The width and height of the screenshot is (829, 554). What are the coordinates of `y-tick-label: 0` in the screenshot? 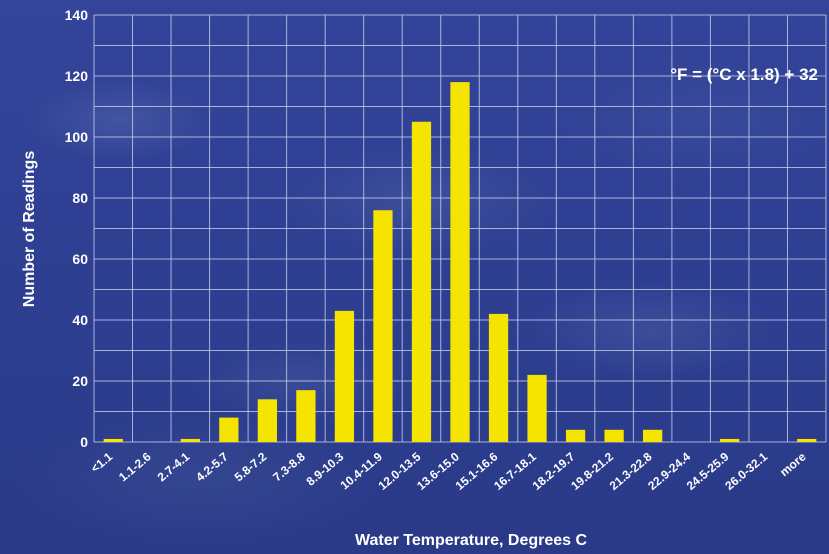 It's located at (84, 442).